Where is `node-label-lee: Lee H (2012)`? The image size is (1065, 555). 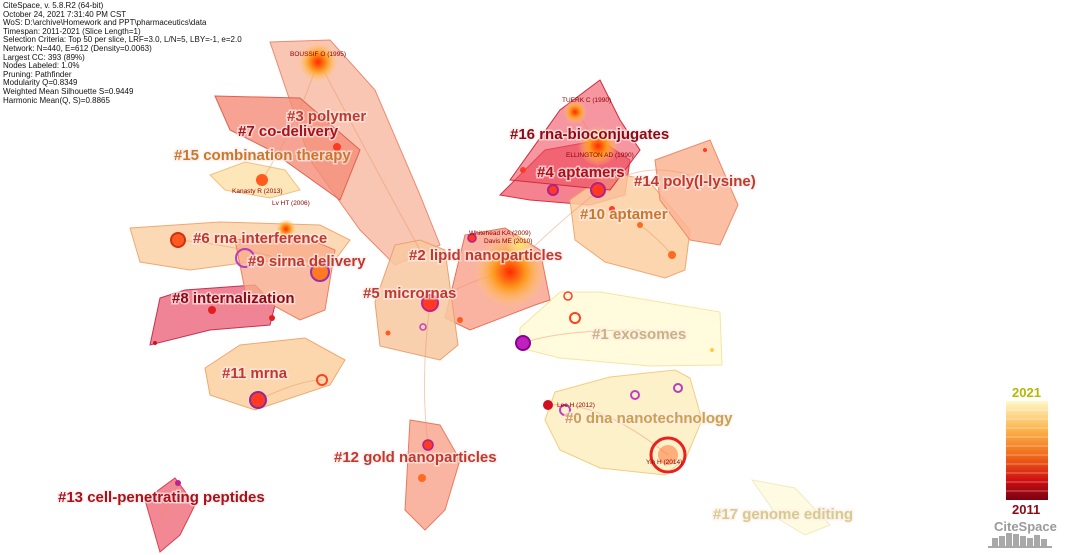 node-label-lee: Lee H (2012) is located at coordinates (576, 405).